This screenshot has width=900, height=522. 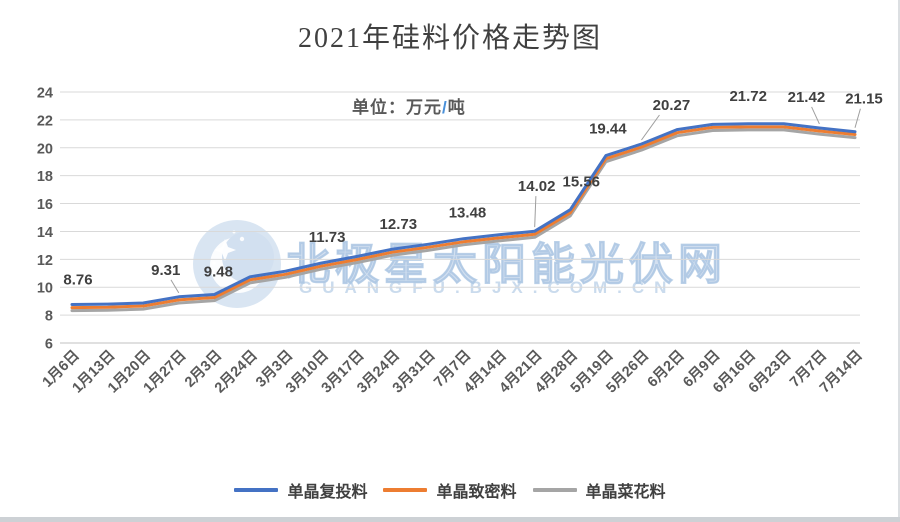 What do you see at coordinates (899, 261) in the screenshot?
I see `page-right-edge` at bounding box center [899, 261].